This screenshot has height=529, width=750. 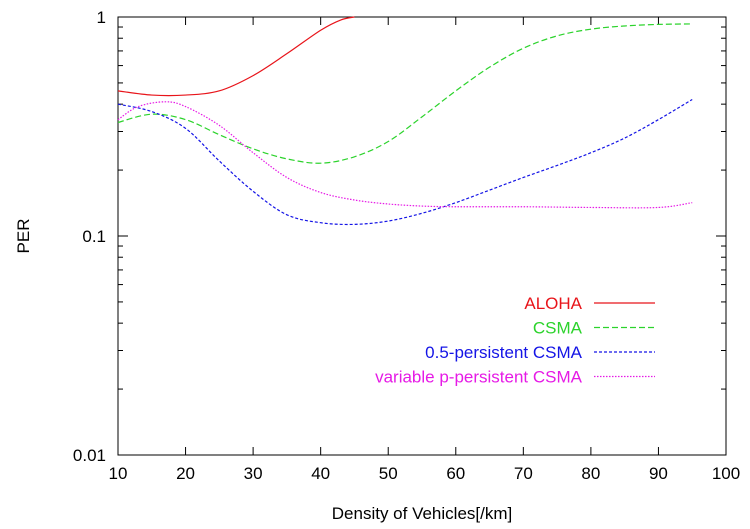 What do you see at coordinates (388, 473) in the screenshot?
I see `x-tick-label: 50` at bounding box center [388, 473].